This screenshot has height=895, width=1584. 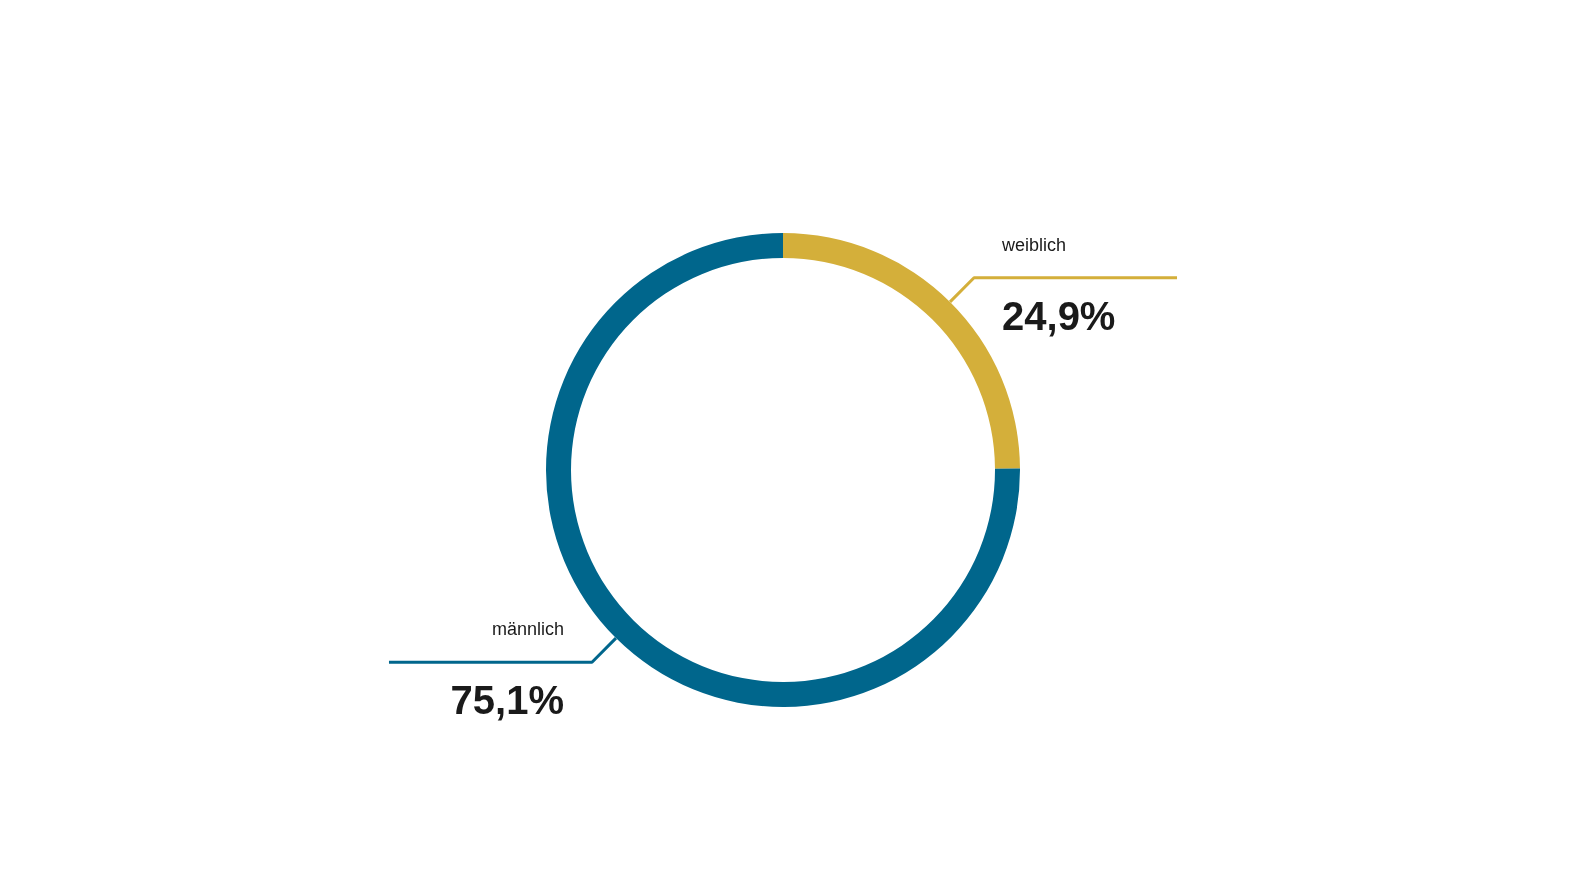 What do you see at coordinates (507, 700) in the screenshot?
I see `data-label: 75,1%` at bounding box center [507, 700].